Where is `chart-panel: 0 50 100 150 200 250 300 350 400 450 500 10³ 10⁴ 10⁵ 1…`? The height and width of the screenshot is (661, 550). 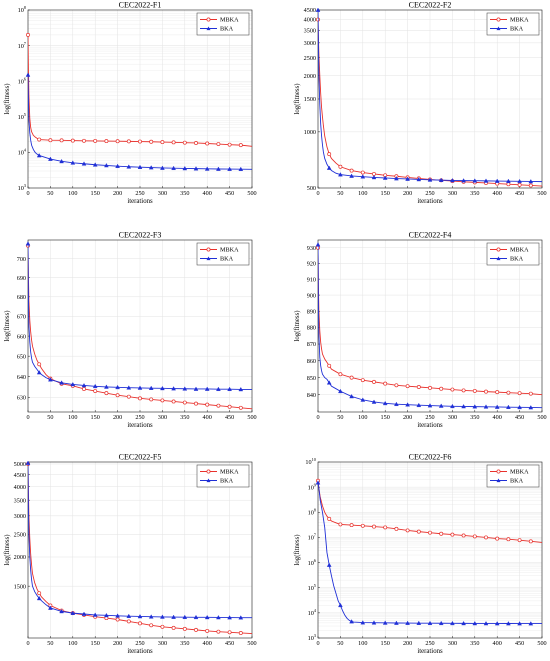 chart-panel: 0 50 100 150 200 250 300 350 400 450 500 10³ 10⁴ 10⁵ 1… is located at coordinates (130, 103).